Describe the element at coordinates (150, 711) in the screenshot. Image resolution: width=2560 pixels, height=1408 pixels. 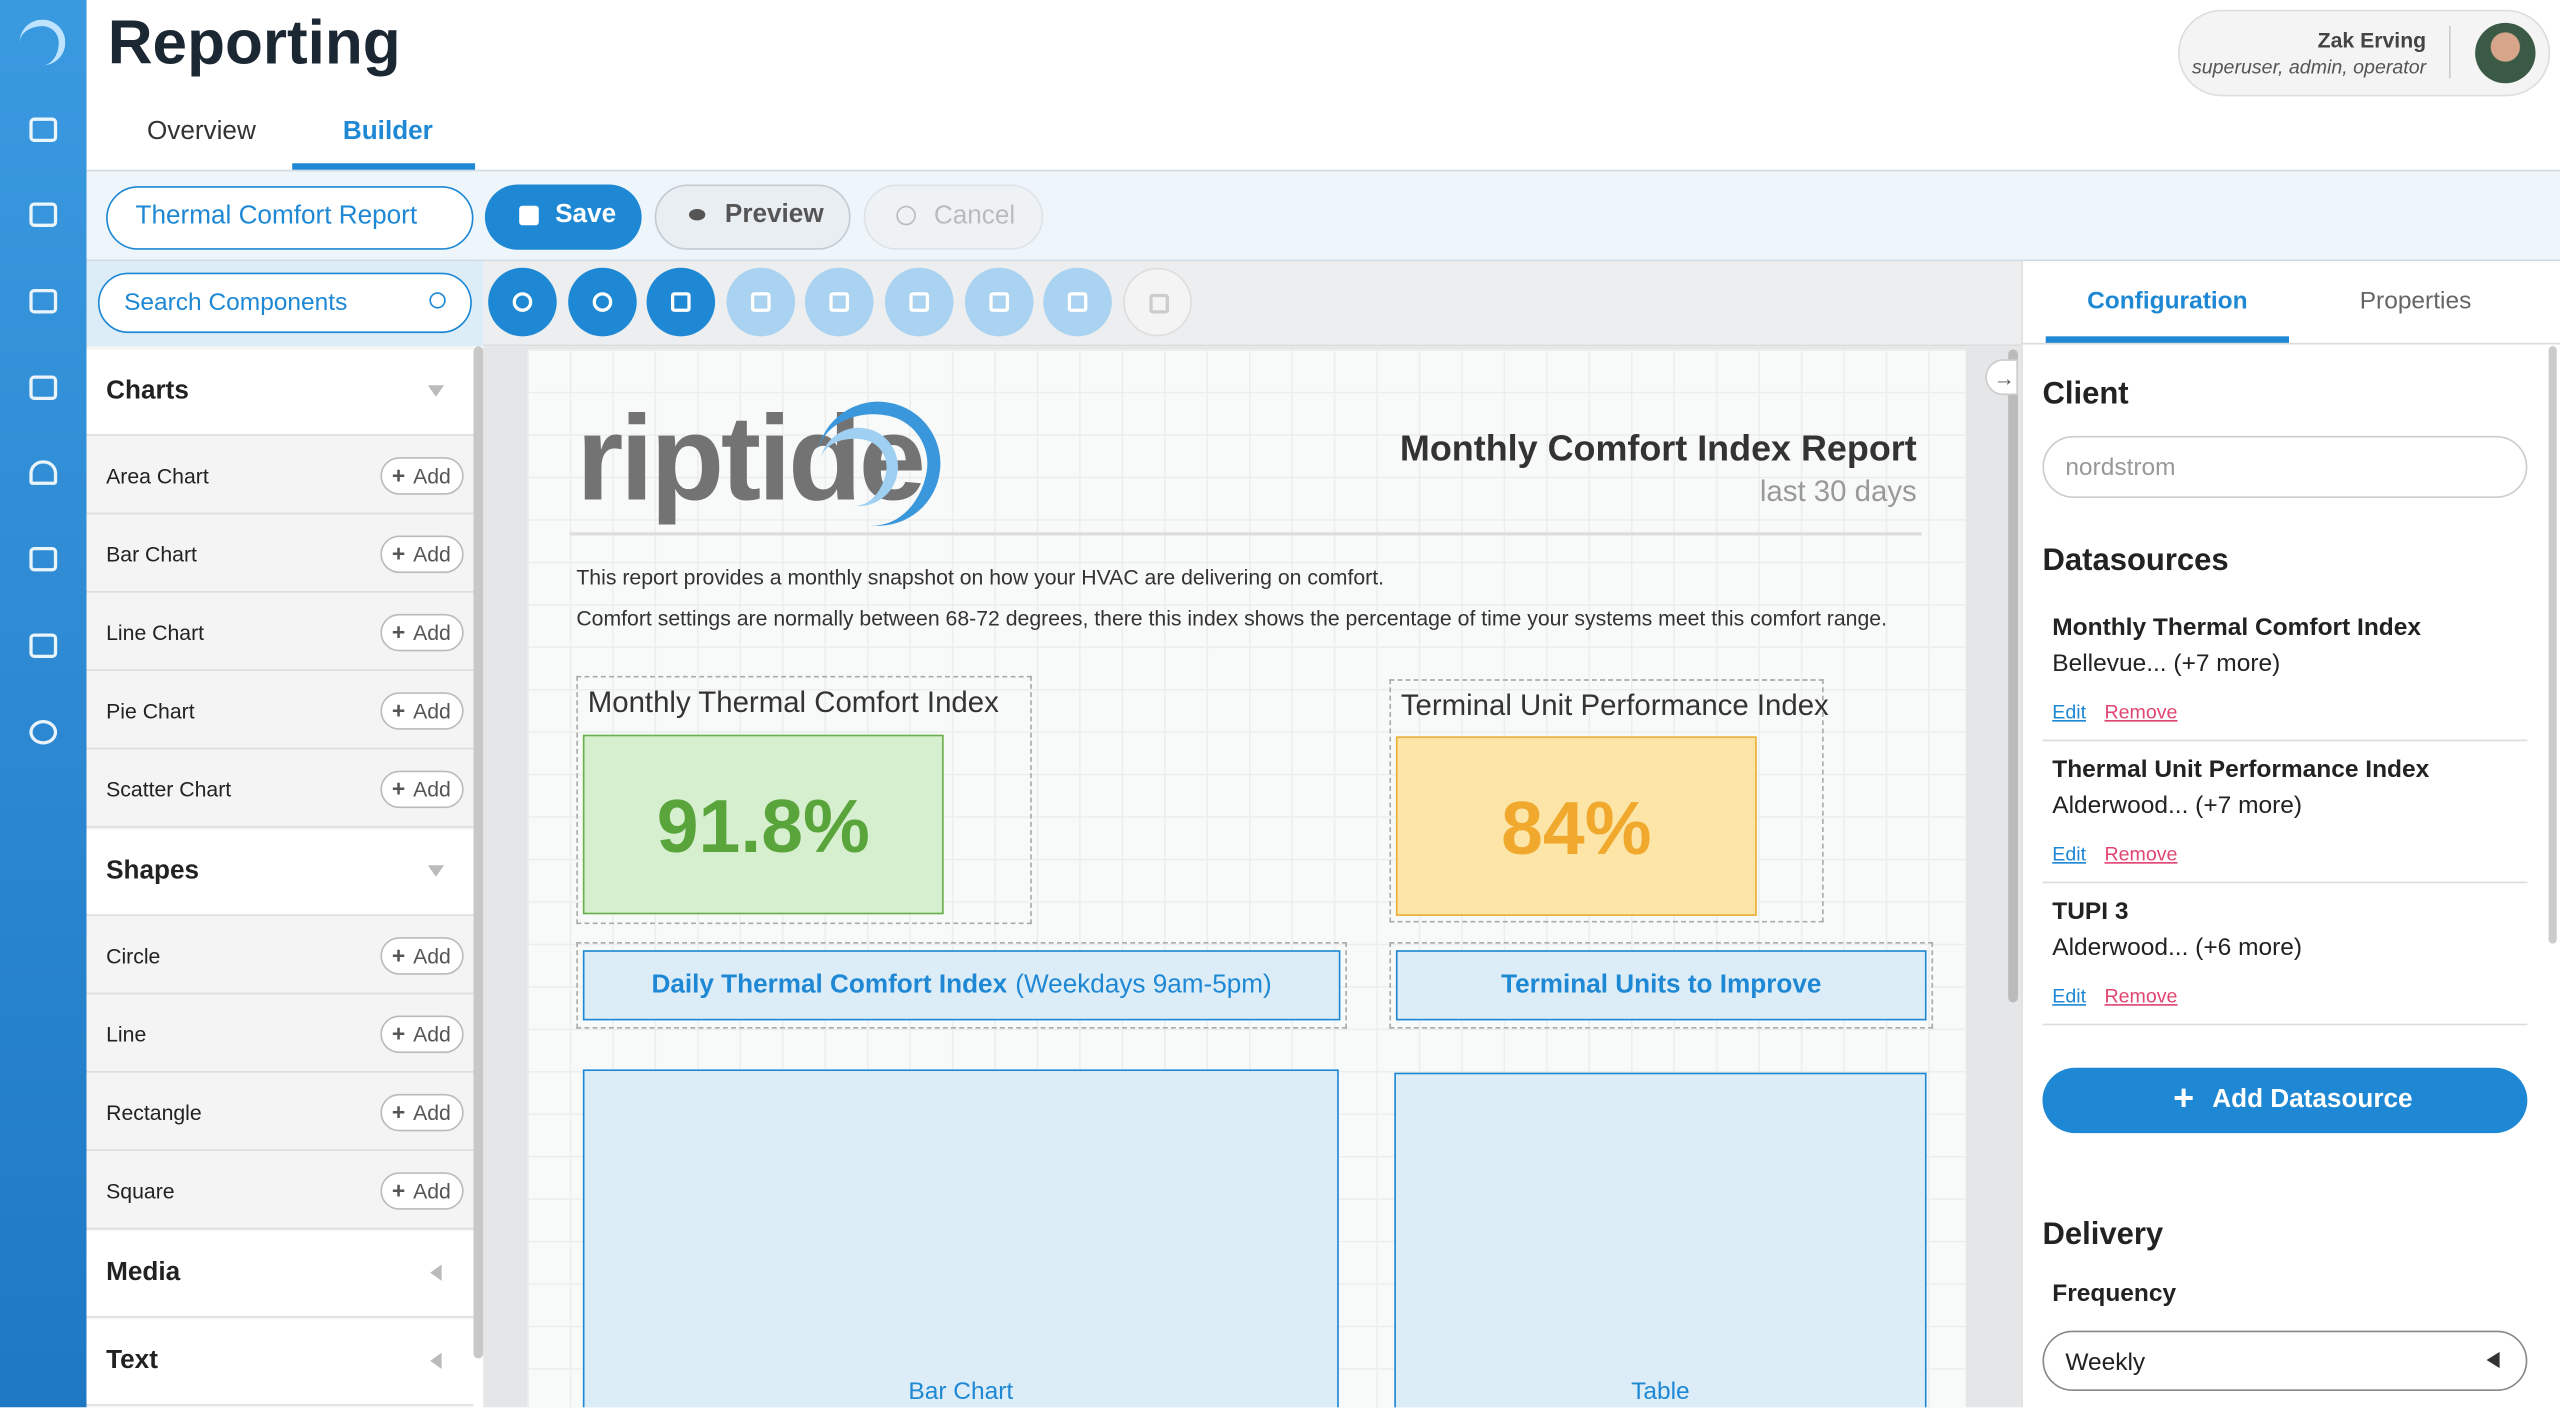
I see `component-name: Pie Chart` at that location.